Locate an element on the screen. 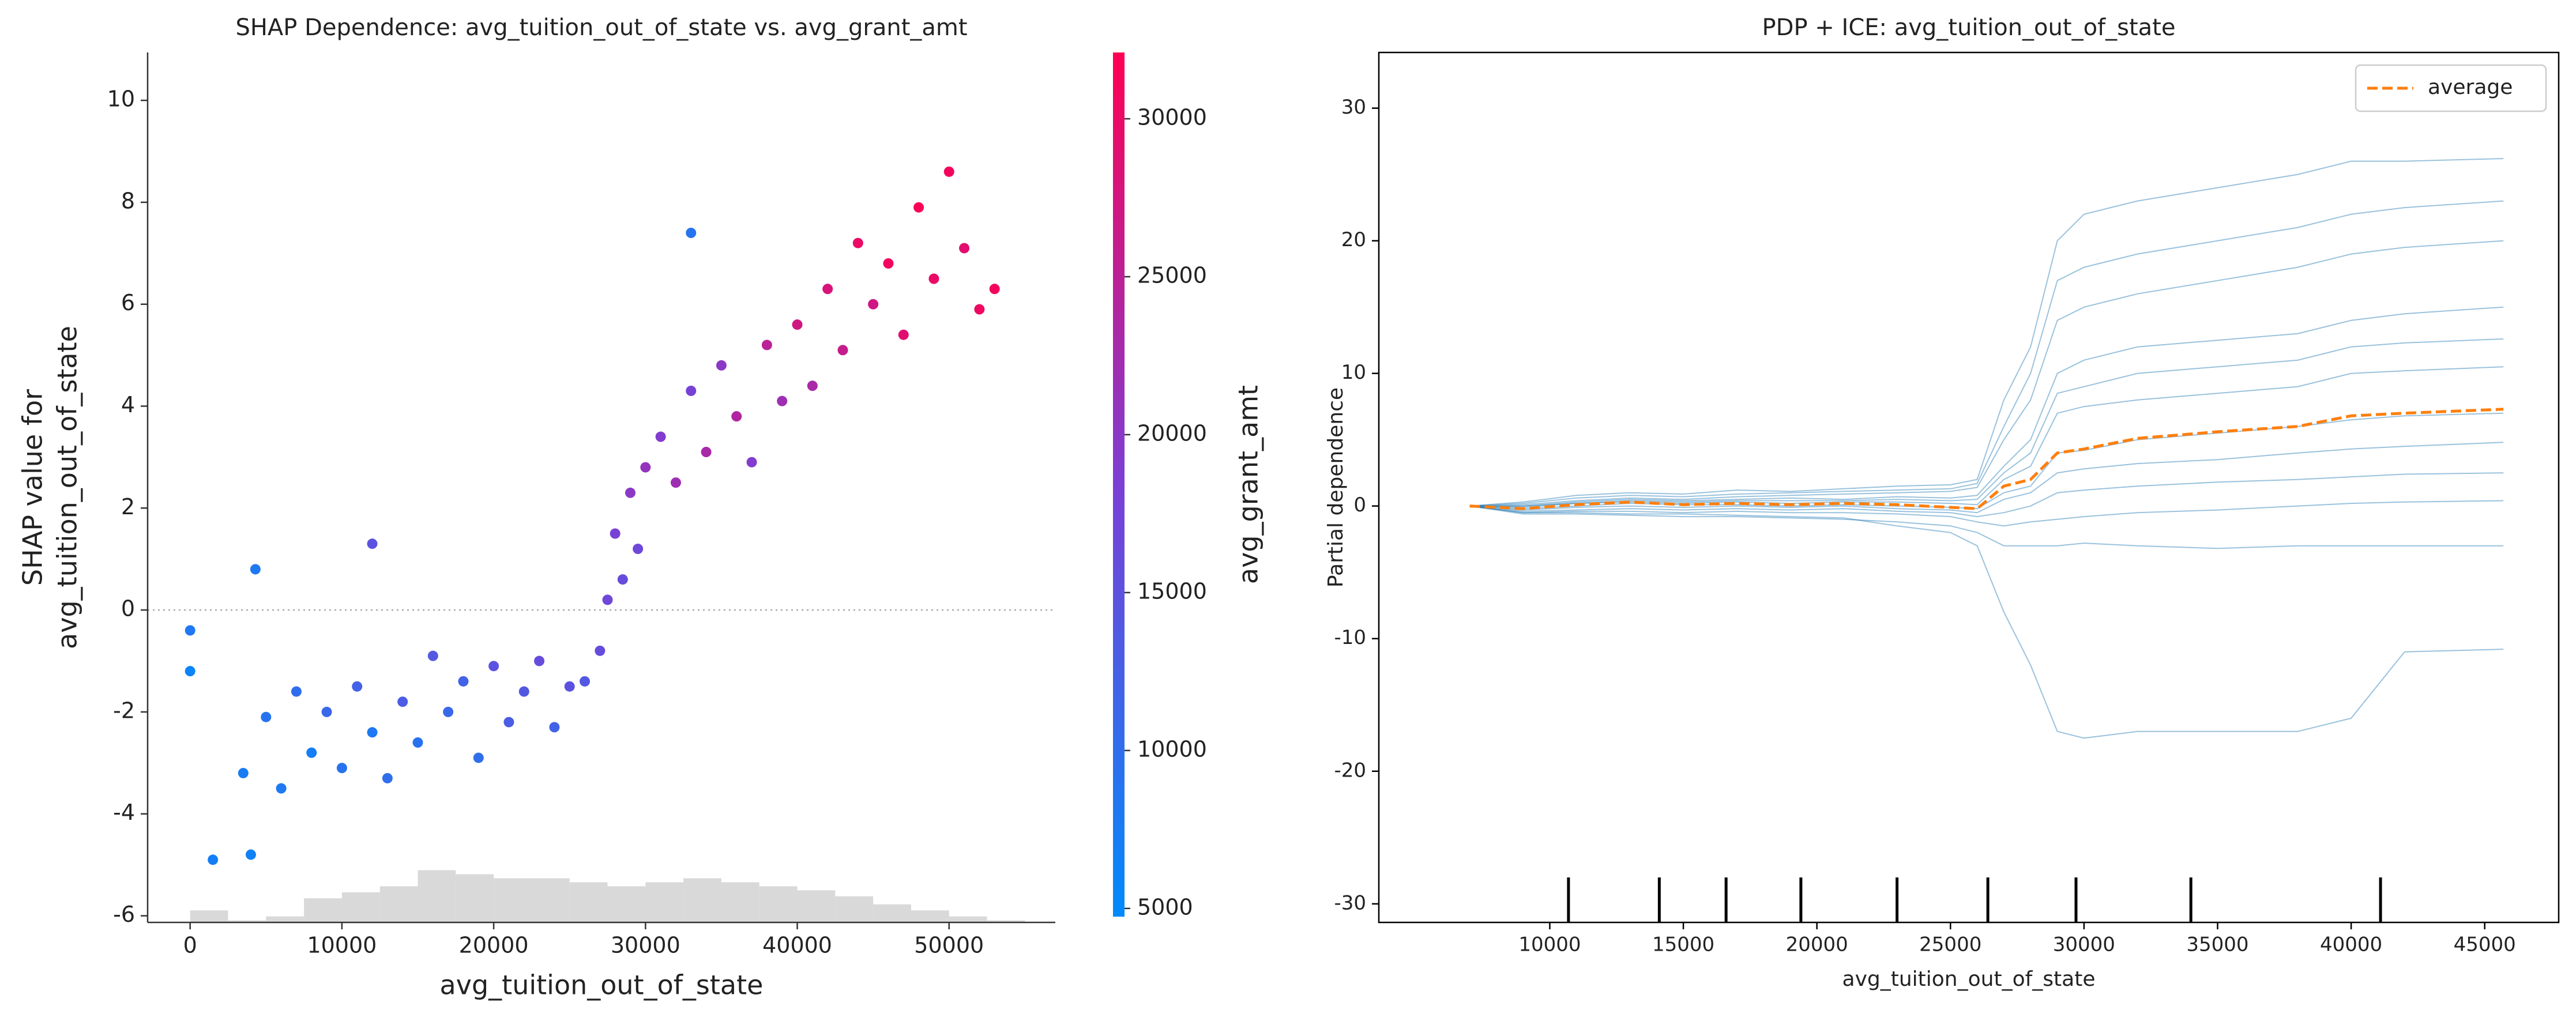  colorbar-tick-label: 30000 is located at coordinates (1172, 117).